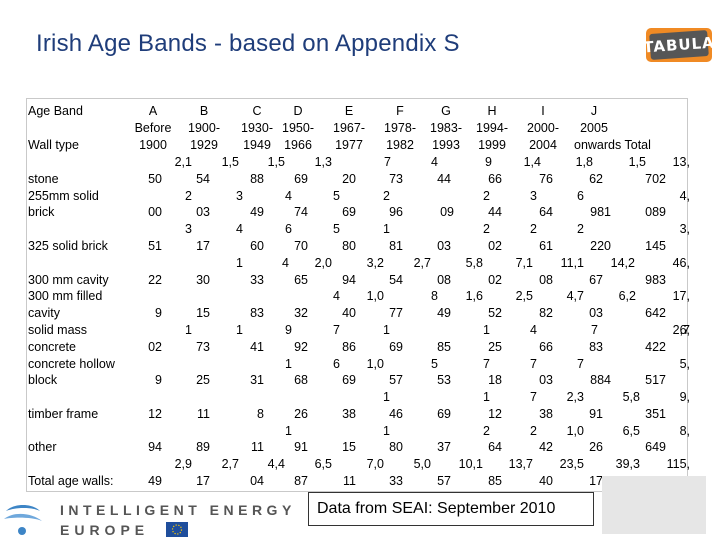 Image resolution: width=720 pixels, height=540 pixels. Describe the element at coordinates (298, 145) in the screenshot. I see `band-year-end: 1966` at that location.